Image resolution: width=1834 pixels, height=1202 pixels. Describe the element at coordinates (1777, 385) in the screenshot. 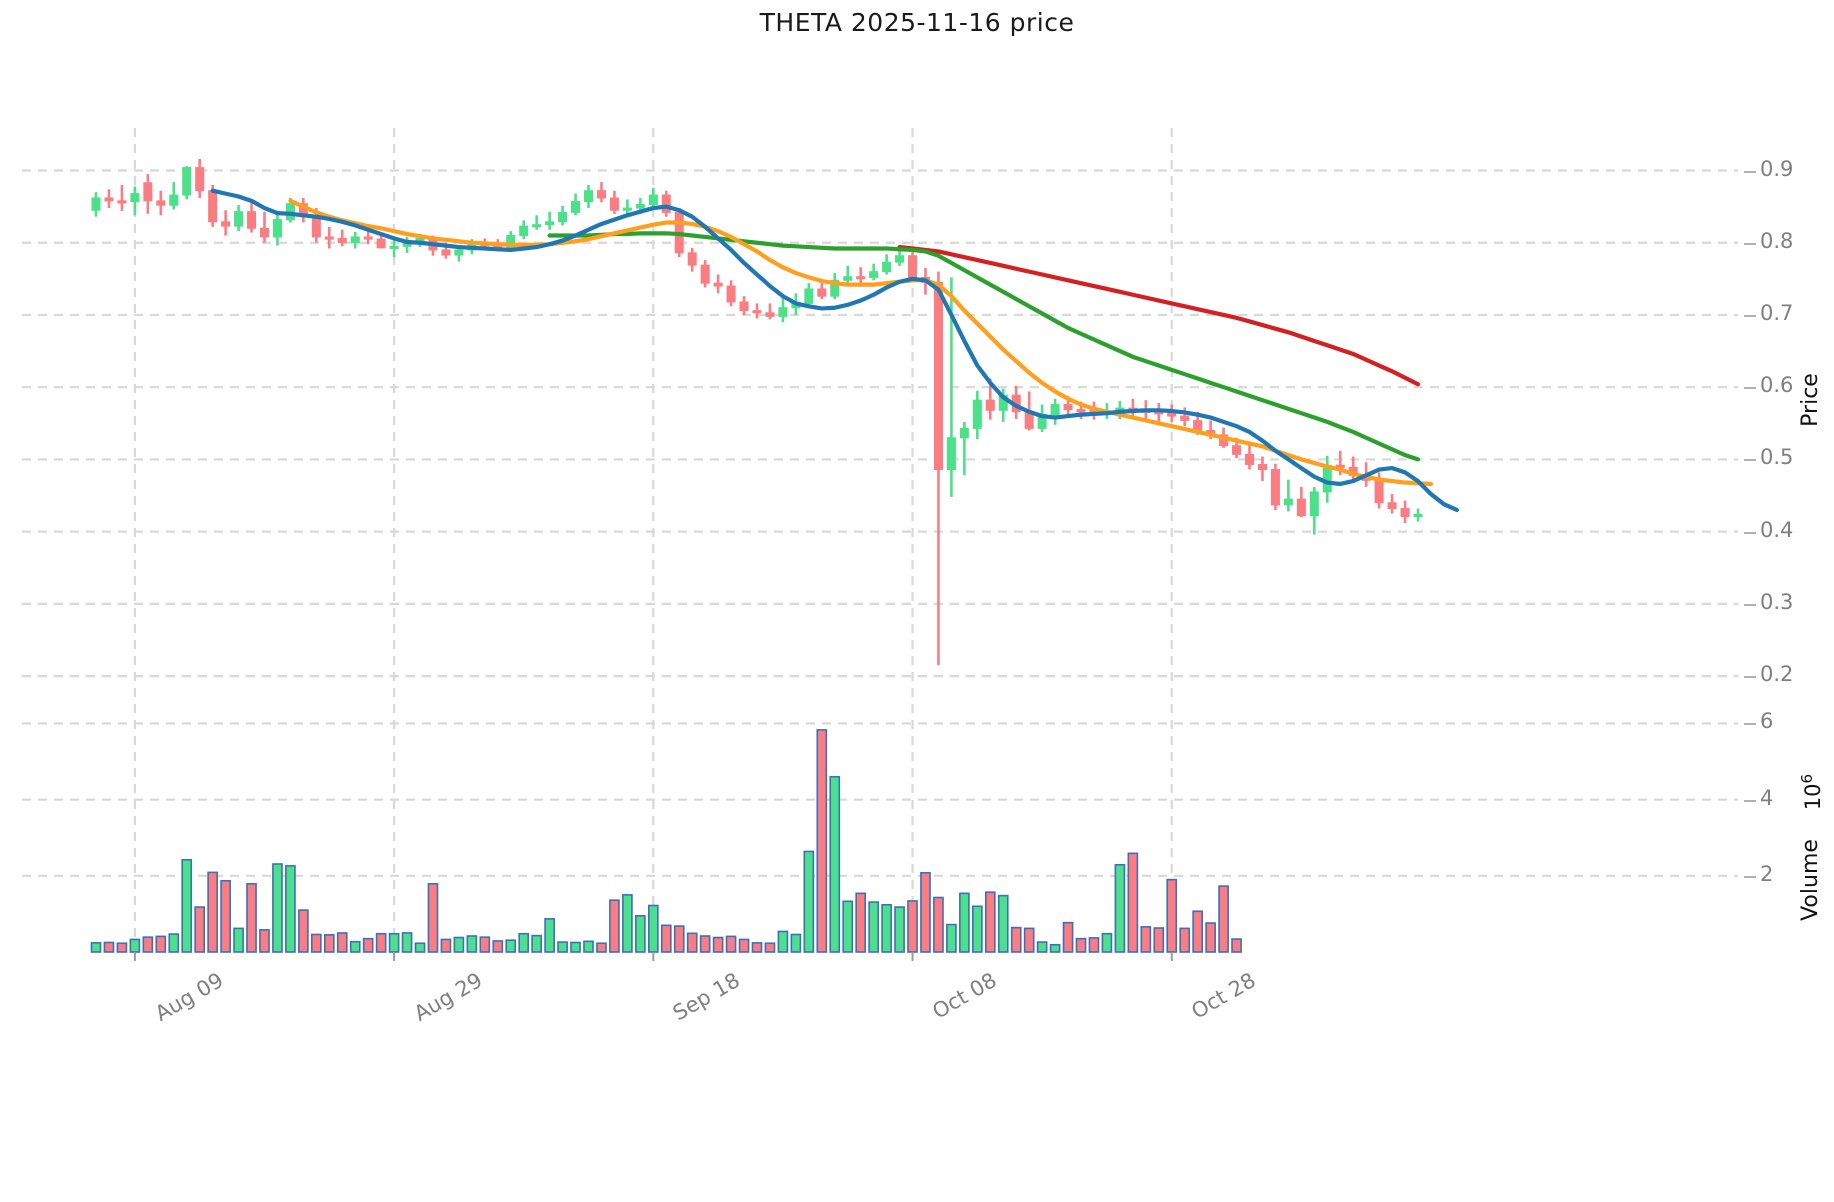

I see `price-tick-0-6: 0.6` at that location.